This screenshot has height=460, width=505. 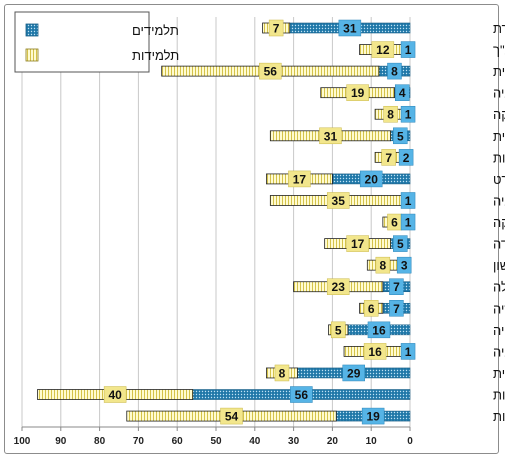 What do you see at coordinates (499, 114) in the screenshot?
I see `category-label-4: פיזיקה` at bounding box center [499, 114].